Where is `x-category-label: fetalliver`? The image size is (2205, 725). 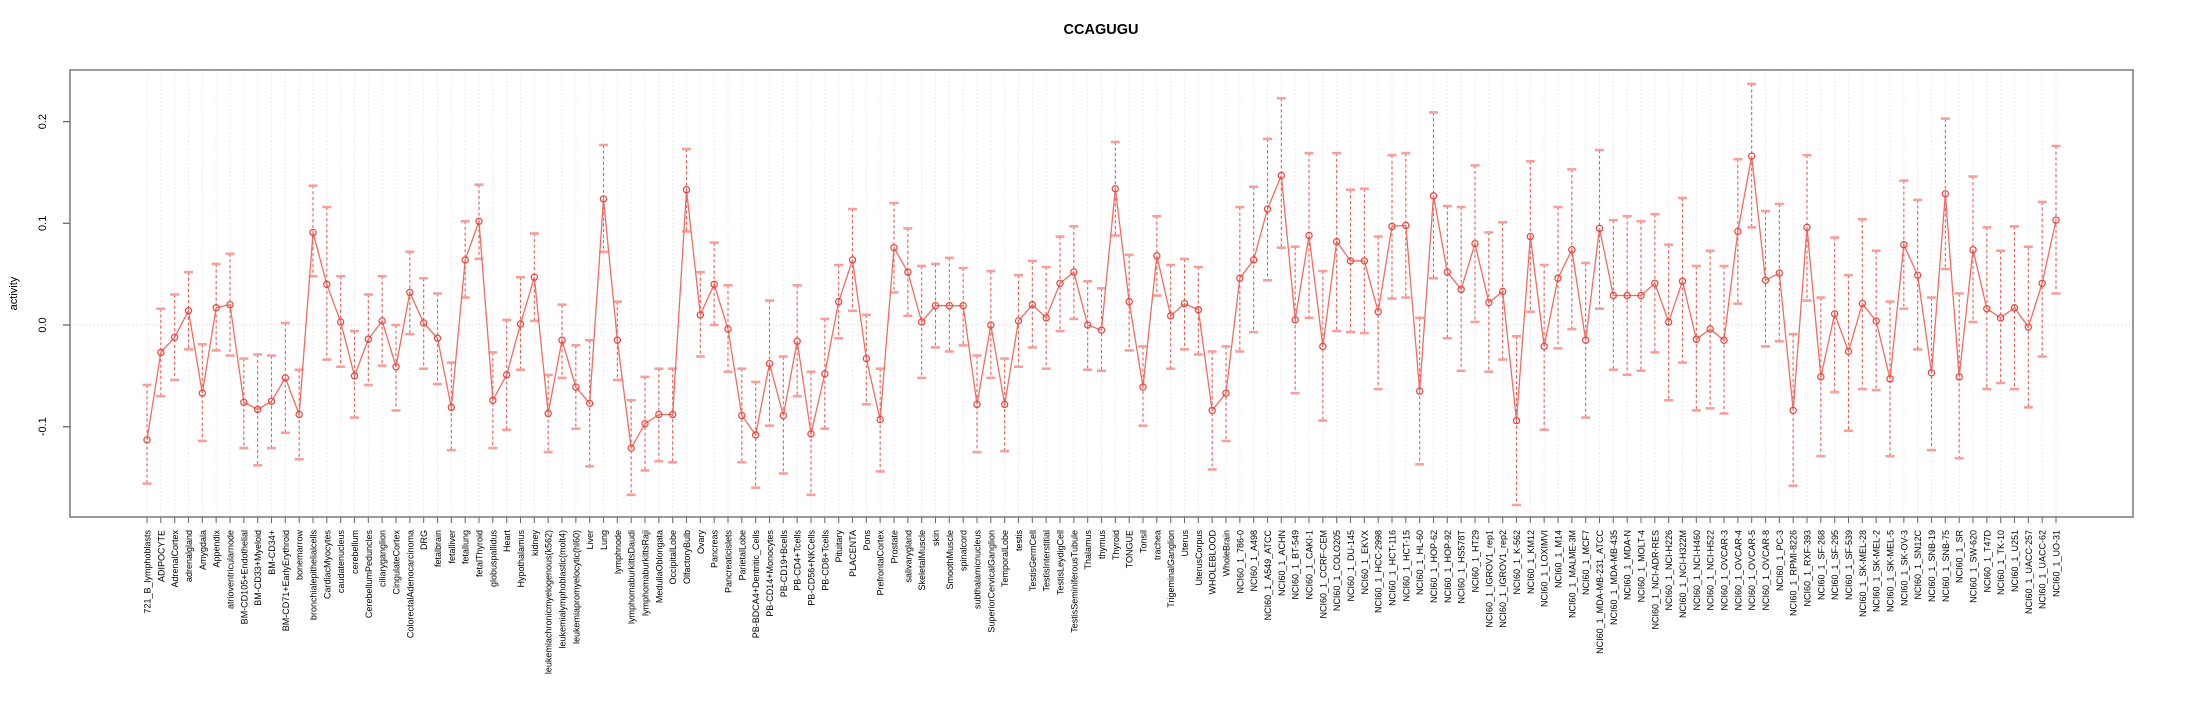
x-category-label: fetalliver is located at coordinates (452, 547).